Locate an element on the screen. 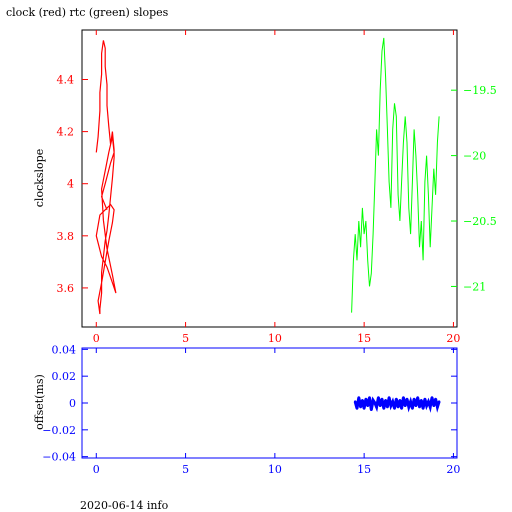  top-x-tick-label: 0 is located at coordinates (96, 338).